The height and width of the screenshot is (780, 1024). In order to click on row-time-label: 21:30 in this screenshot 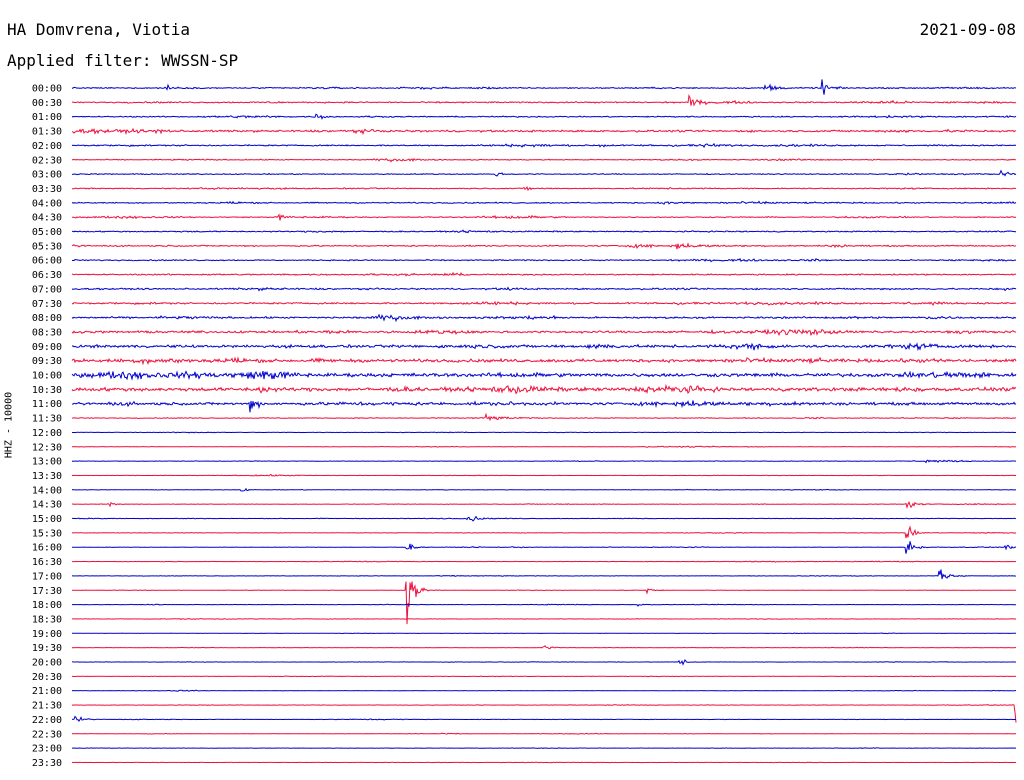, I will do `click(47, 706)`.